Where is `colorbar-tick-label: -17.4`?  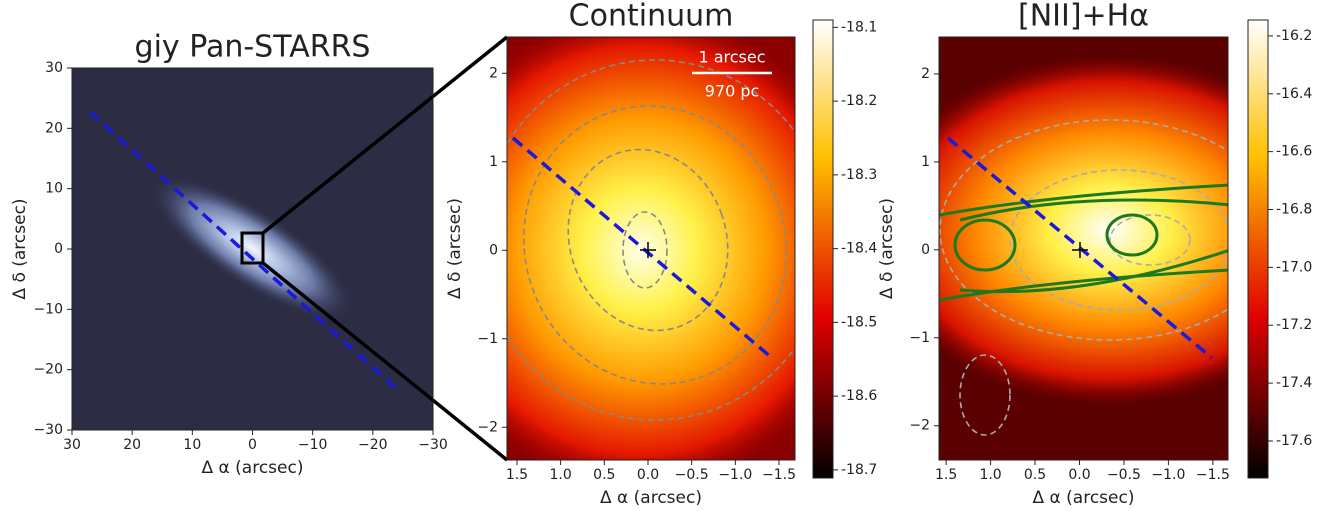
colorbar-tick-label: -17.4 is located at coordinates (1294, 383).